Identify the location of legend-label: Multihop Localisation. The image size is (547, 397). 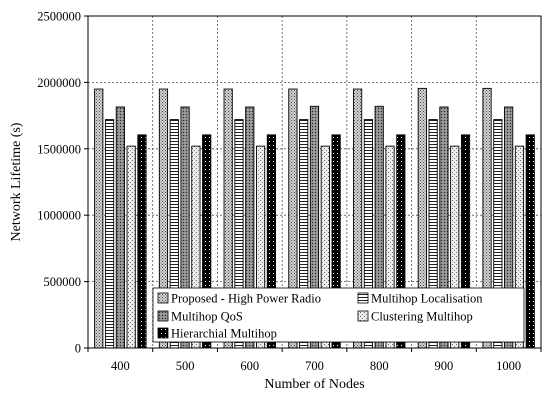
(427, 299).